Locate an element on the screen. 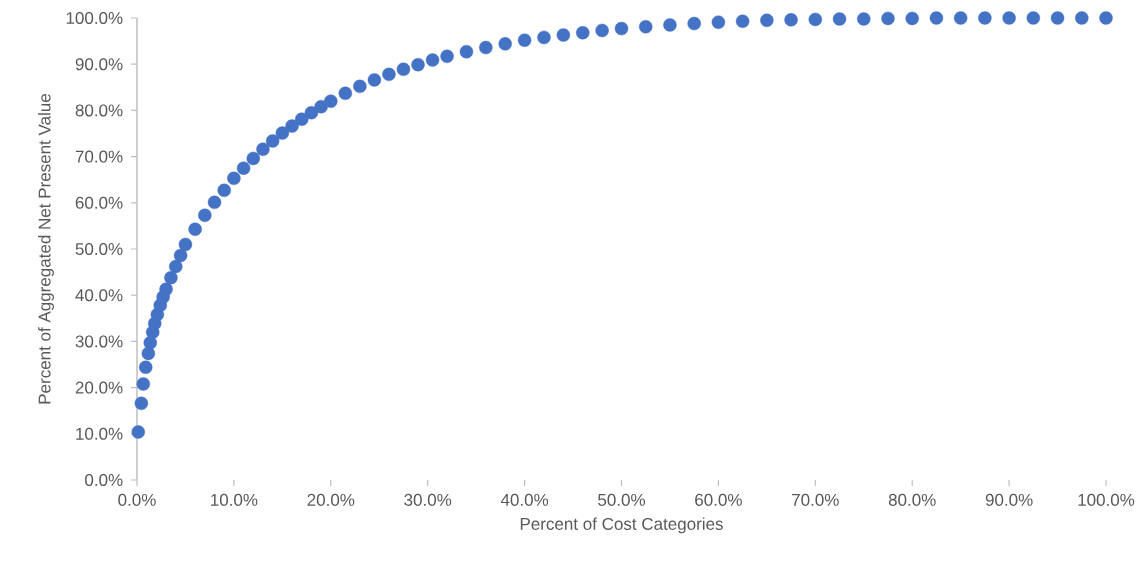  x-tick-label: 100.0% is located at coordinates (1106, 499).